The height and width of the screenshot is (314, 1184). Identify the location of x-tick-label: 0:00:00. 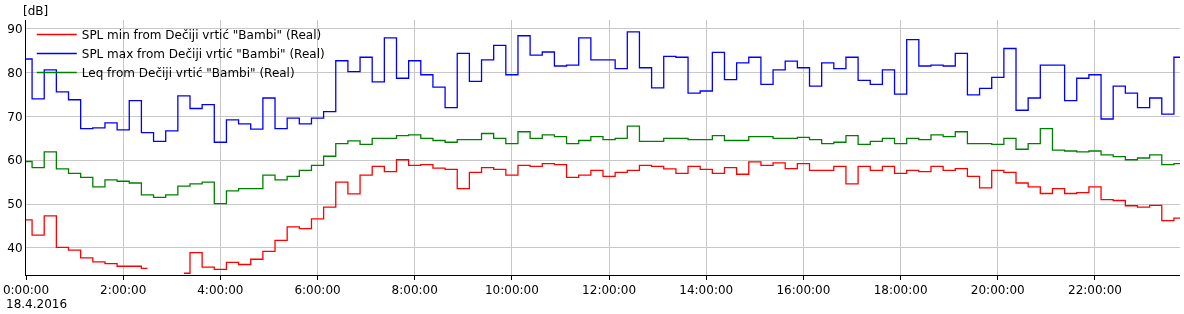
(26, 290).